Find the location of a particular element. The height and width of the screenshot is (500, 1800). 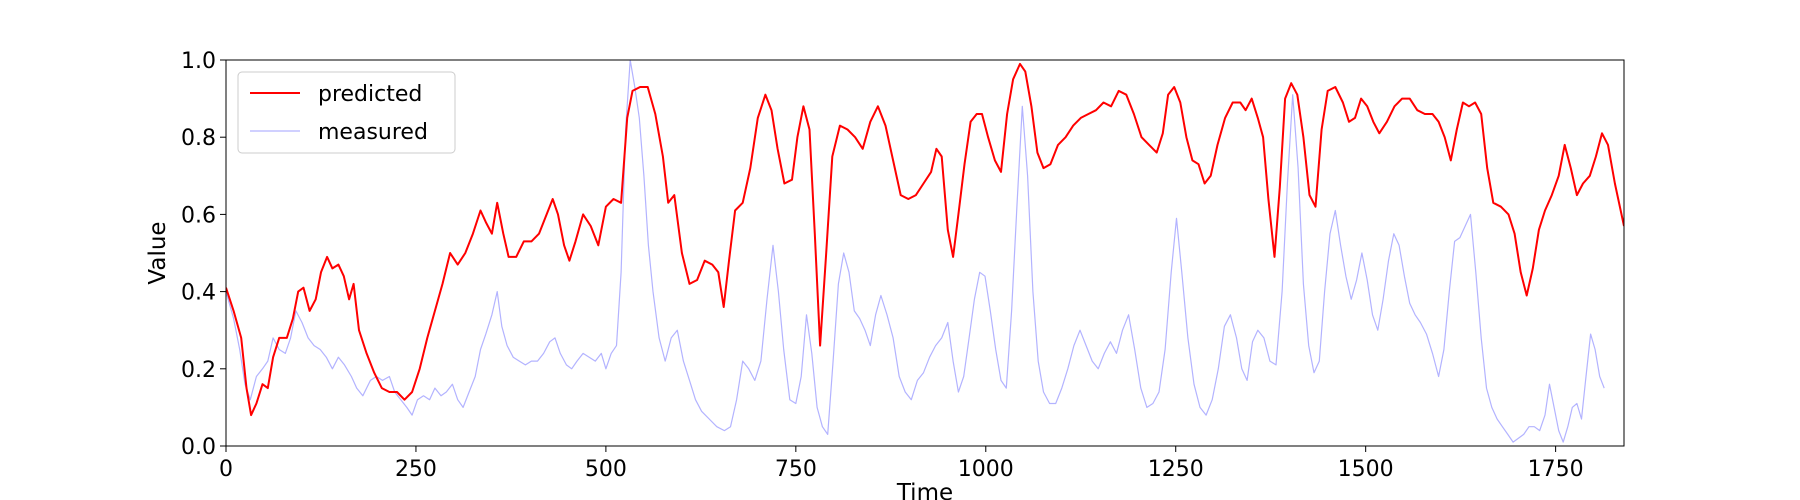

y-tick-label: 1.0 is located at coordinates (198, 61).